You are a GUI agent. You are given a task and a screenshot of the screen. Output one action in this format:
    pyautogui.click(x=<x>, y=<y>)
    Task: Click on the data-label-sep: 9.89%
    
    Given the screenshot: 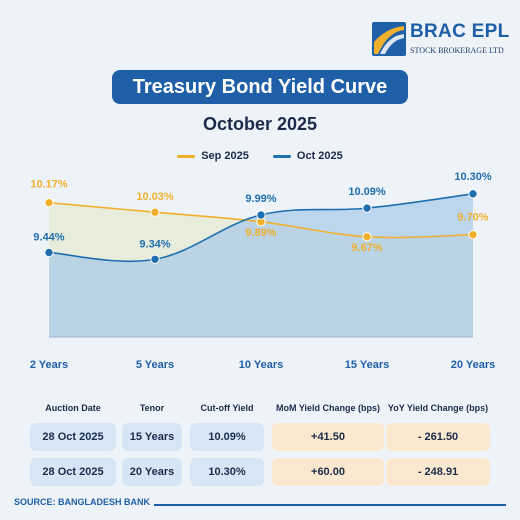 What is the action you would take?
    pyautogui.click(x=260, y=233)
    